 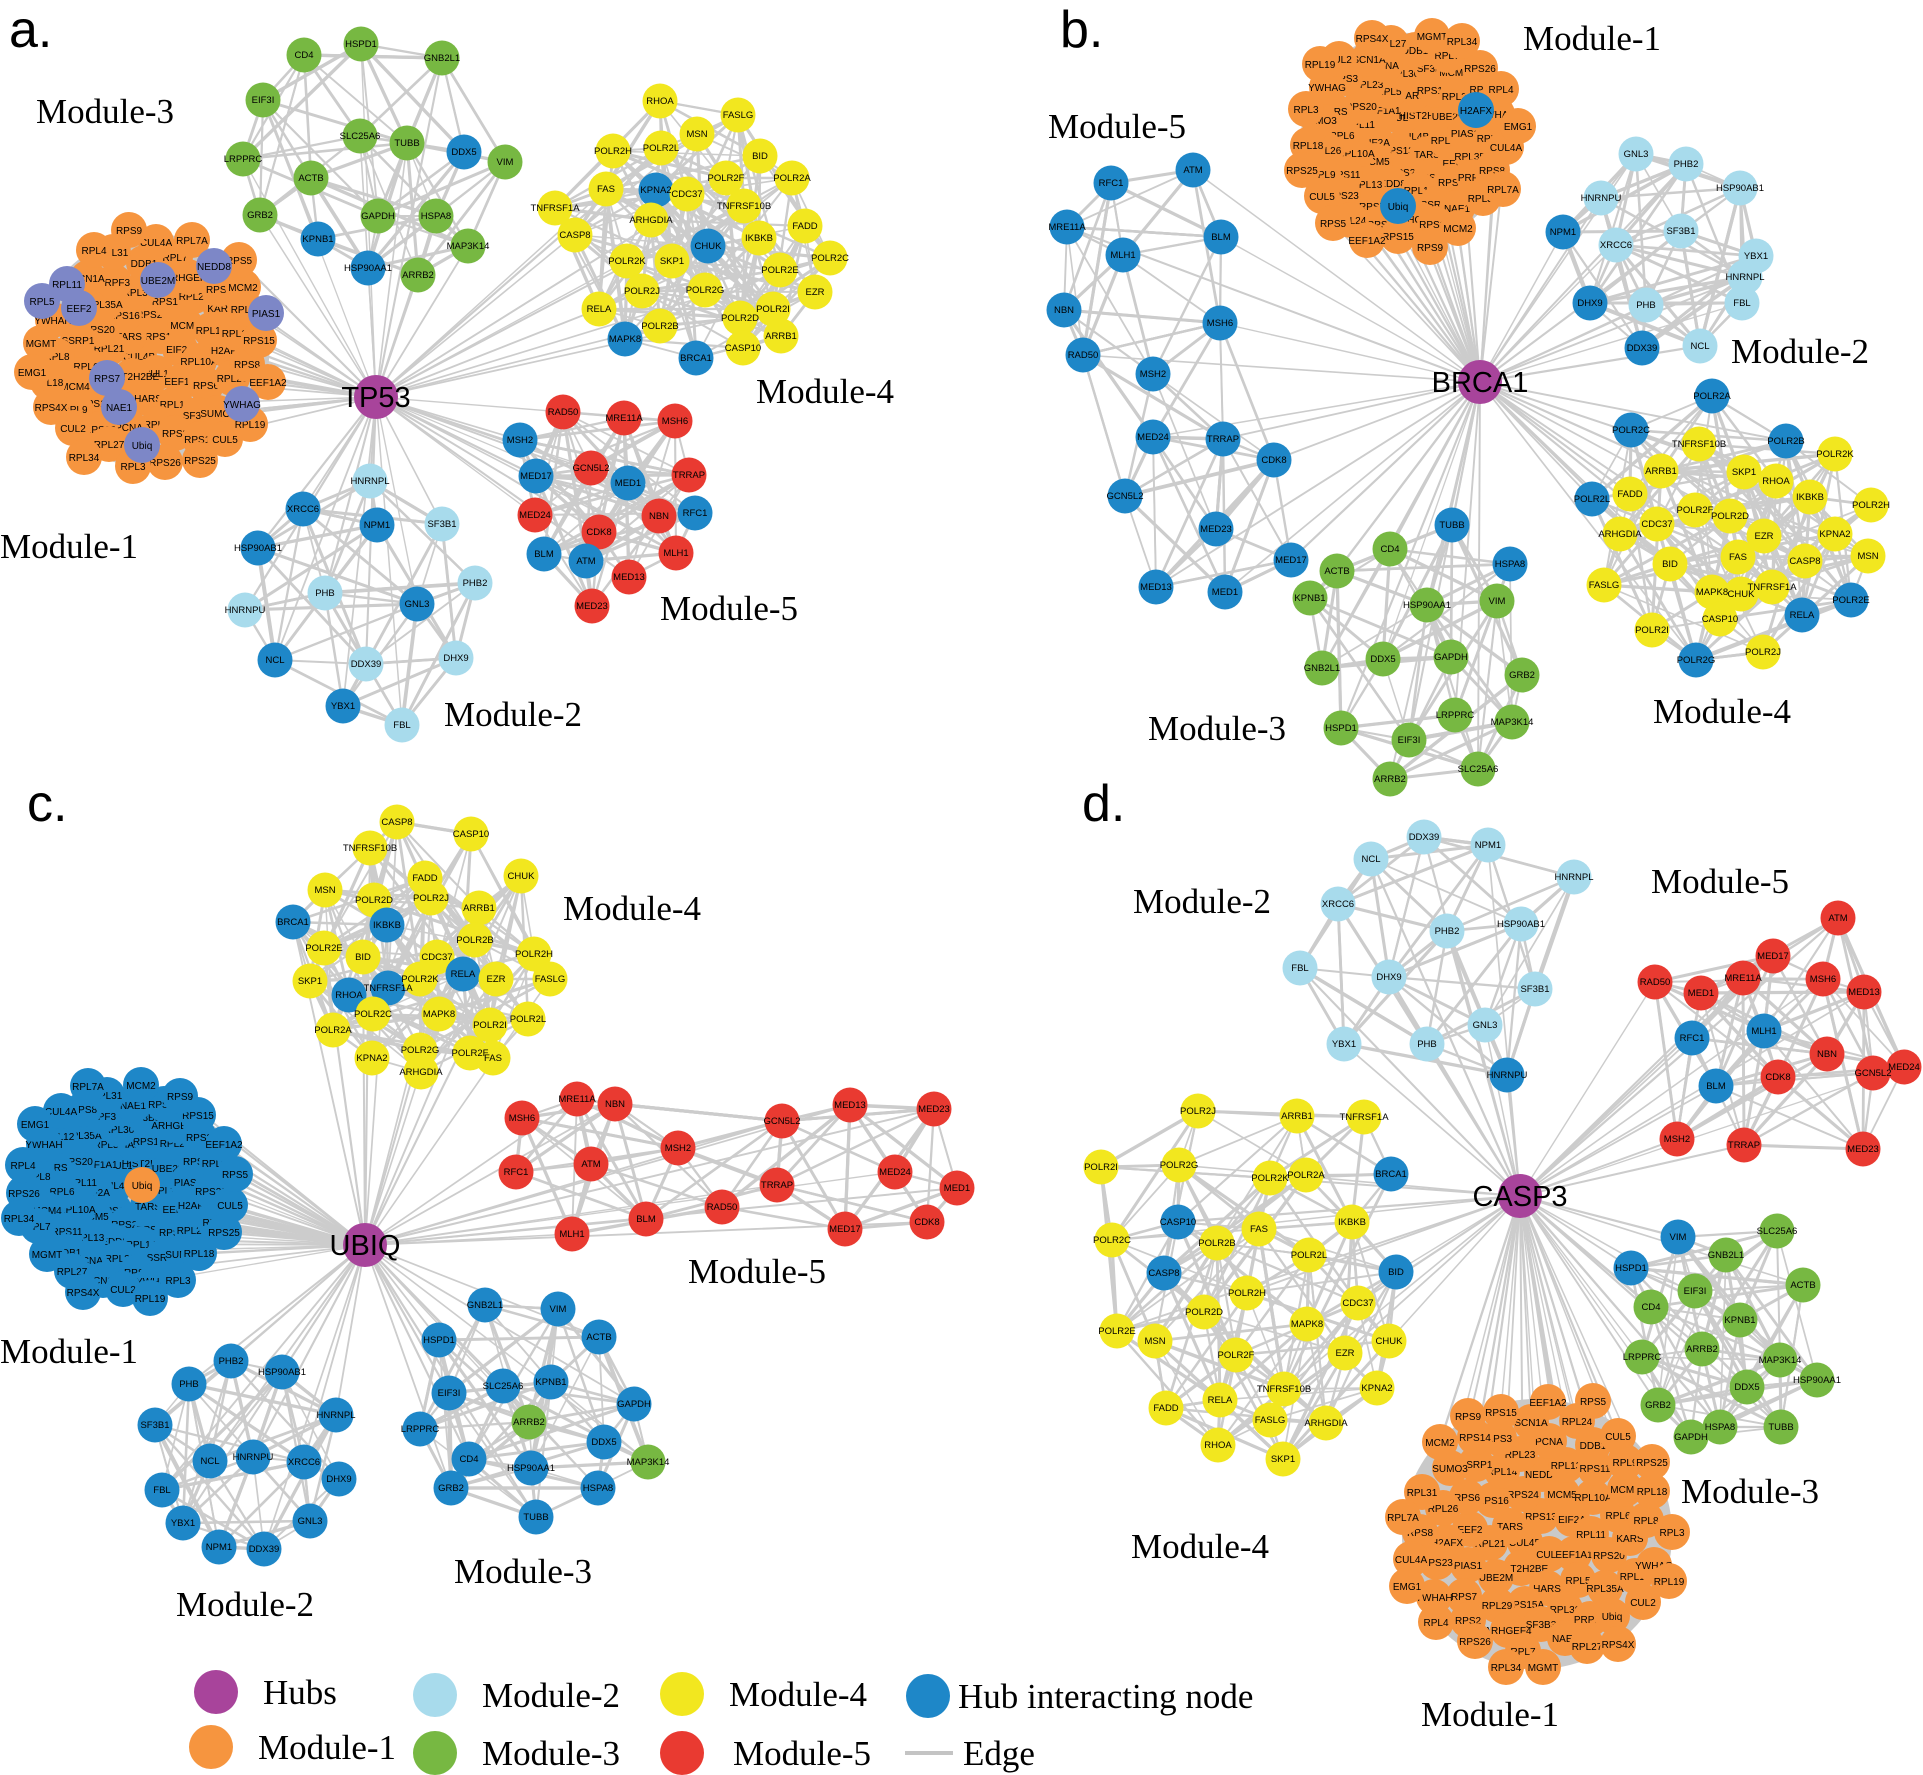 I want to click on svg-text: ARHGDIA, so click(x=1620, y=534).